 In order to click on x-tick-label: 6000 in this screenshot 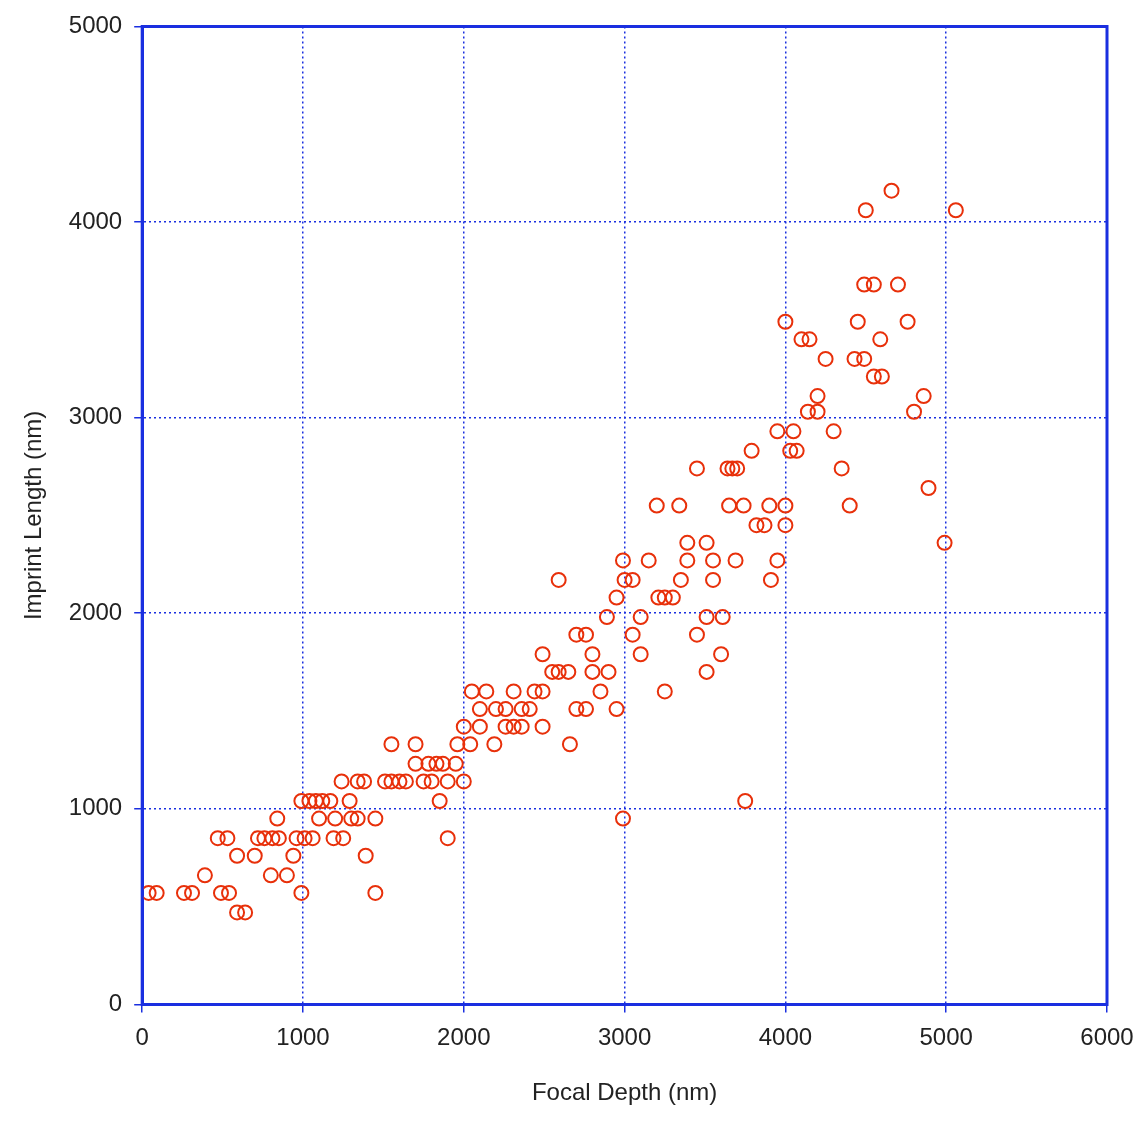, I will do `click(1107, 1037)`.